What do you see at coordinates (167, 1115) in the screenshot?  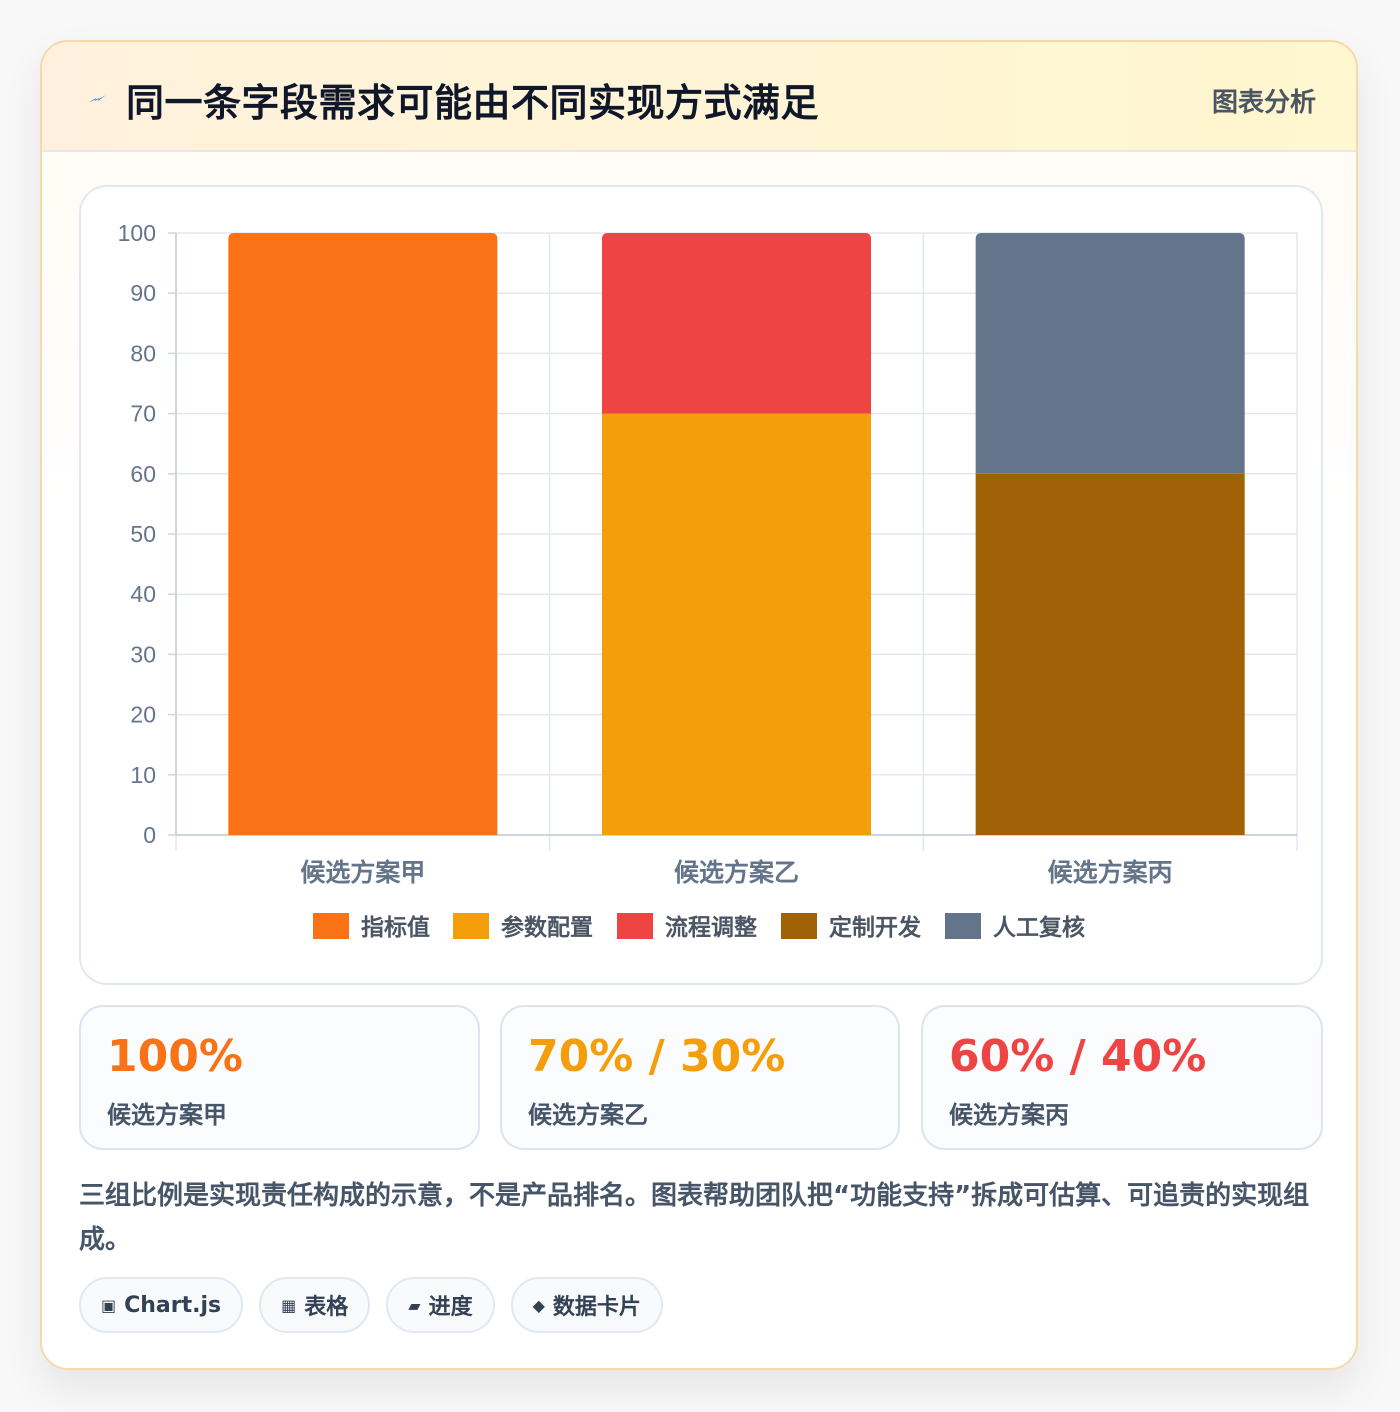 I see `stat-label: 候选方案甲` at bounding box center [167, 1115].